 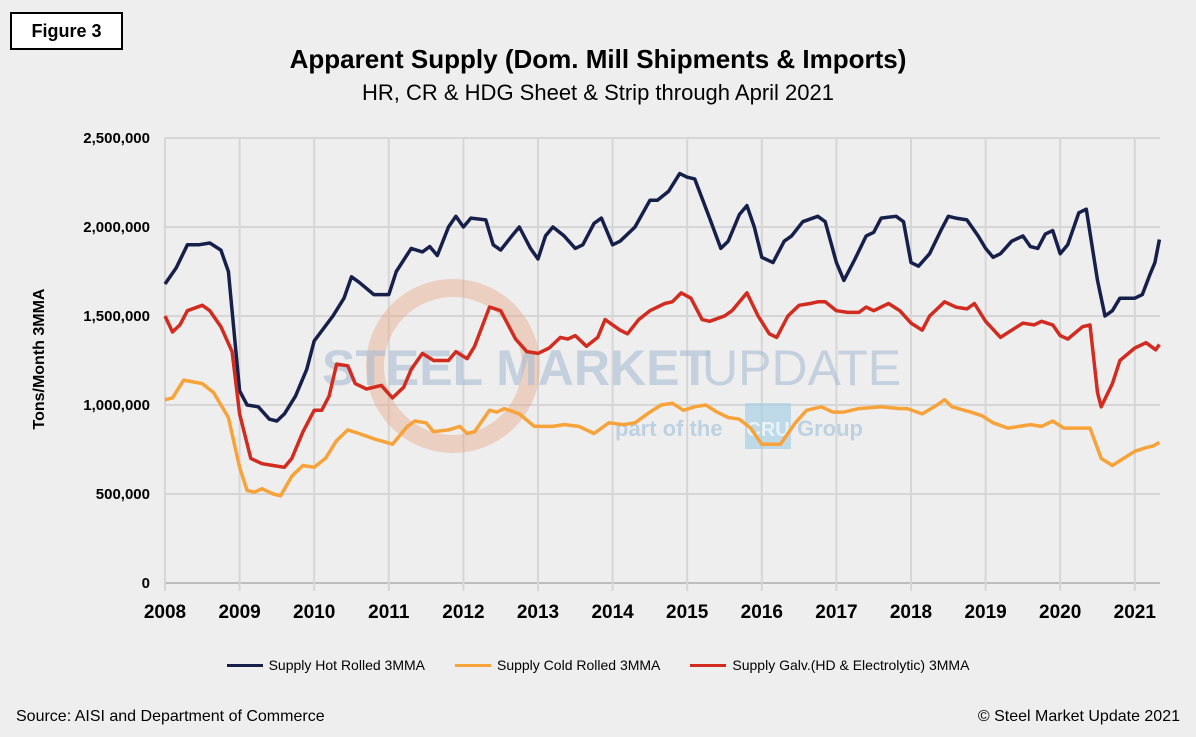 I want to click on y-tick-label: 2,500,000, so click(x=116, y=138).